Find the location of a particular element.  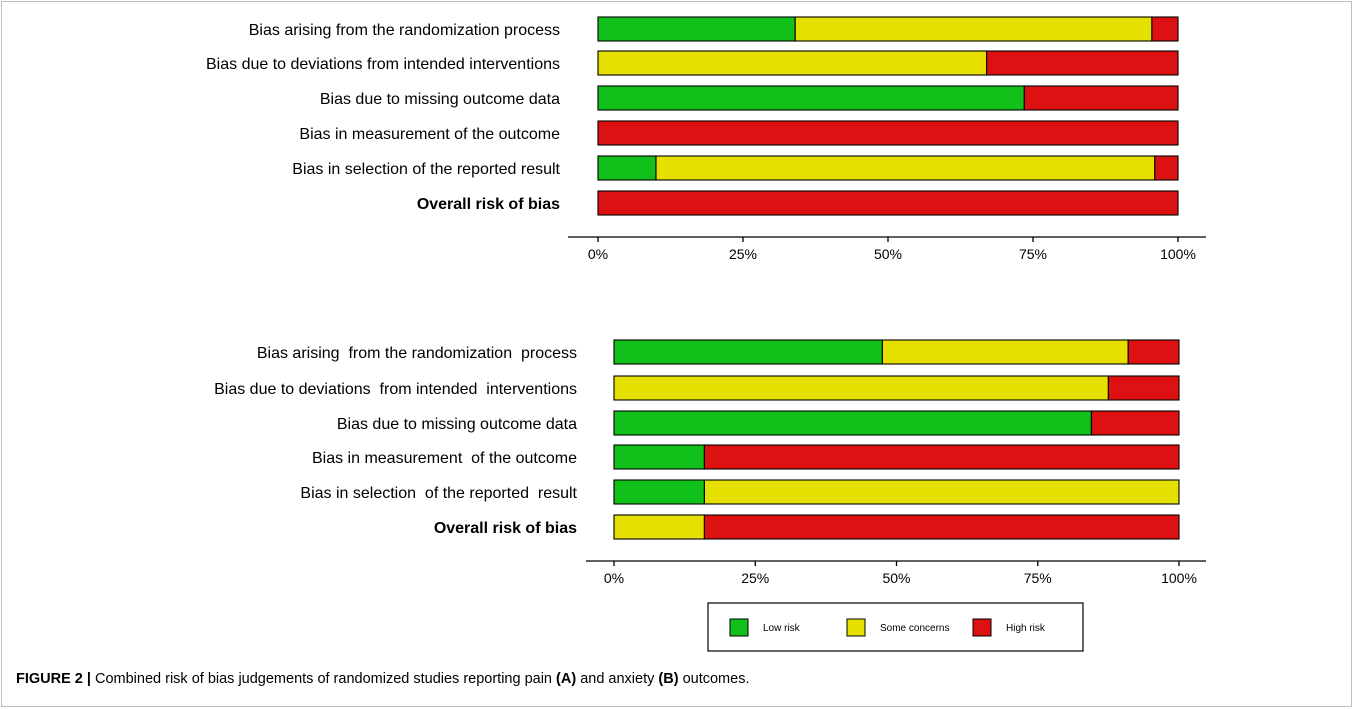

panel-b-category-label: Bias in selection of the reported result is located at coordinates (438, 493).